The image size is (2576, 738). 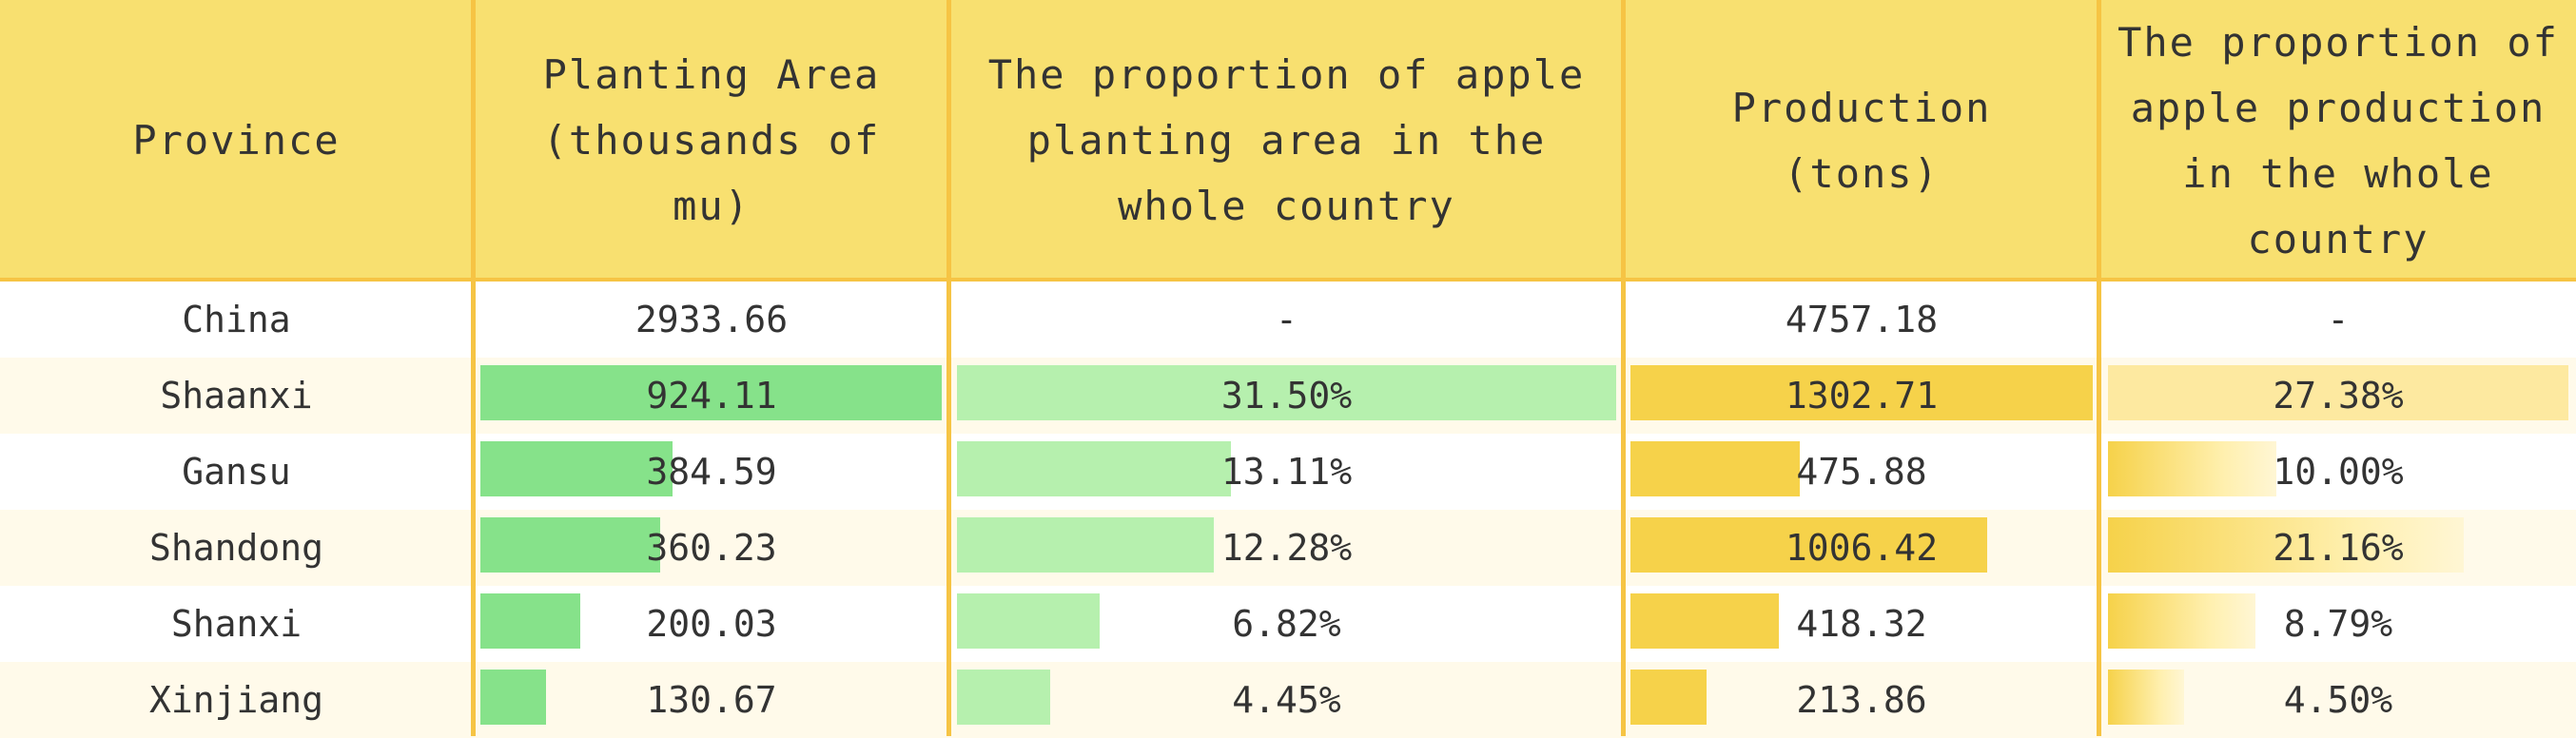 I want to click on cell-production-share: 10.00%, so click(x=2339, y=472).